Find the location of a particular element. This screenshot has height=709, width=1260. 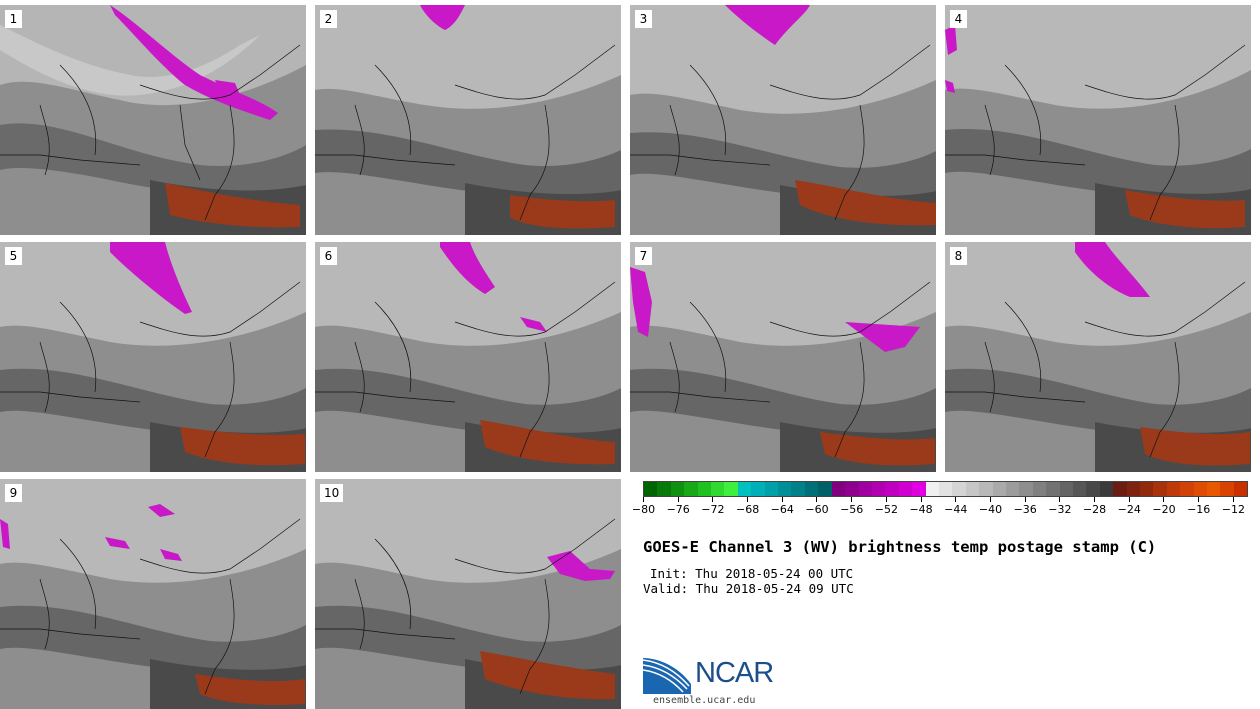

colorbar-tick-label: −72 is located at coordinates (713, 509).